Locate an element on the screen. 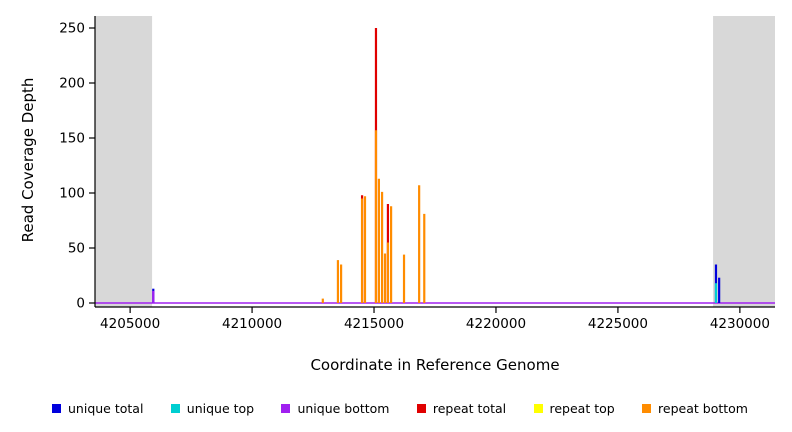  legend-item-unique-bottom: unique bottom is located at coordinates (335, 408).